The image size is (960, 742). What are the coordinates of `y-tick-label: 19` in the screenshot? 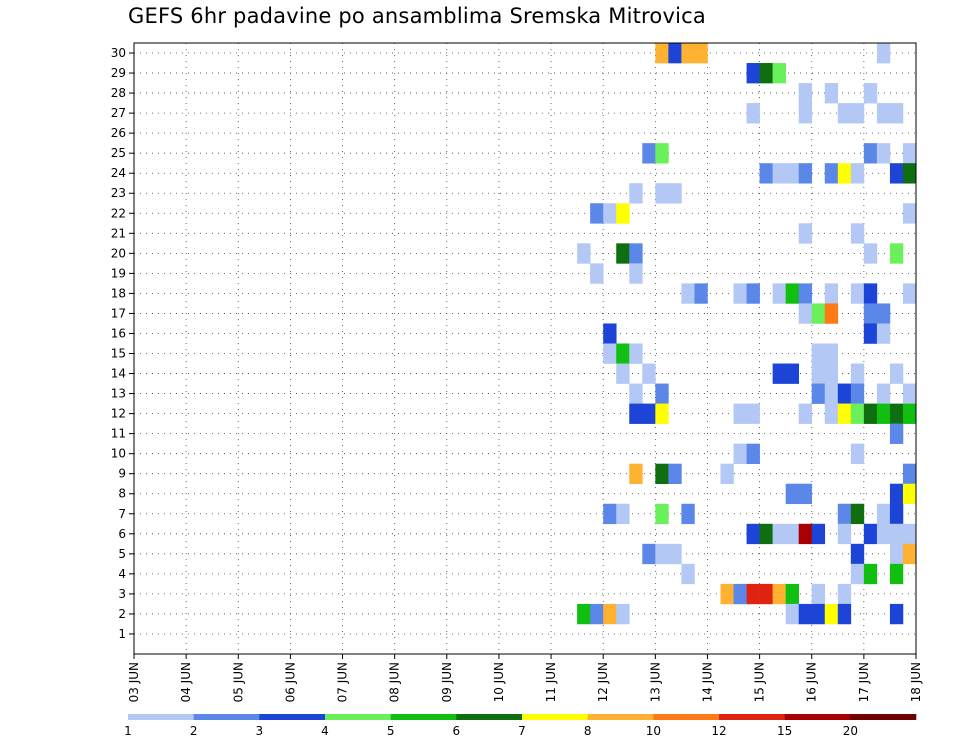 It's located at (118, 273).